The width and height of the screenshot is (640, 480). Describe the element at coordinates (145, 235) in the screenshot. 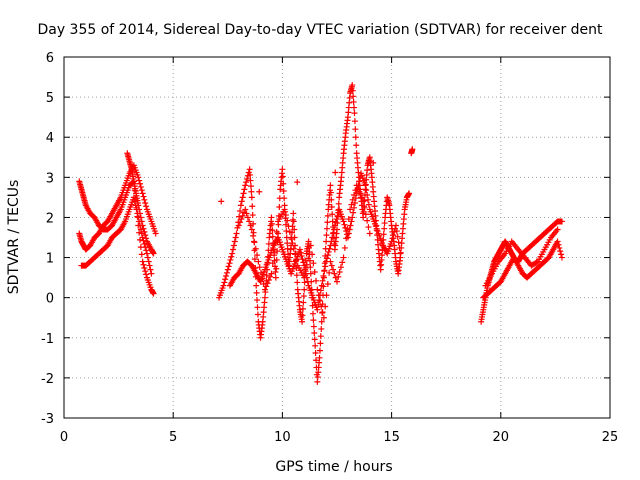

I see `data-point-pass-d` at that location.